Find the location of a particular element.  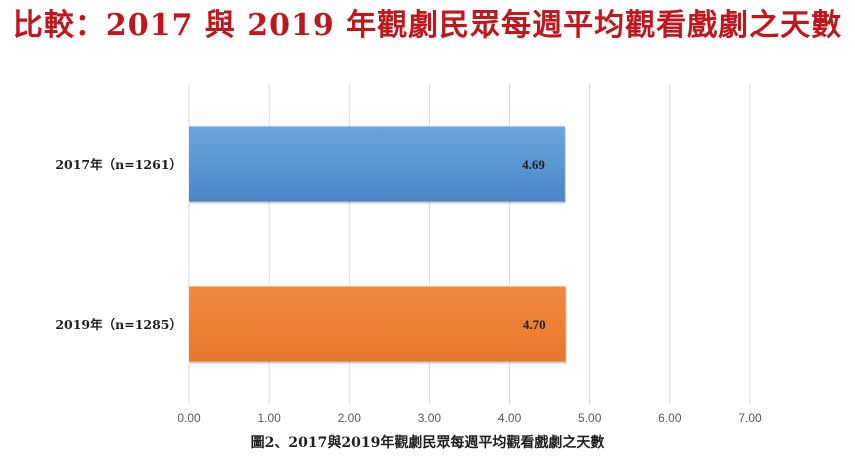

x-tick-label: 0.00 is located at coordinates (189, 418).